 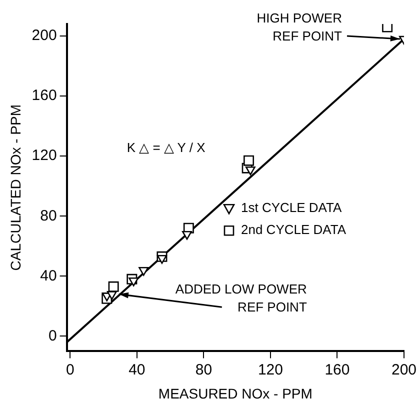 I want to click on legend-label: 2nd CYCLE DATA, so click(x=293, y=230).